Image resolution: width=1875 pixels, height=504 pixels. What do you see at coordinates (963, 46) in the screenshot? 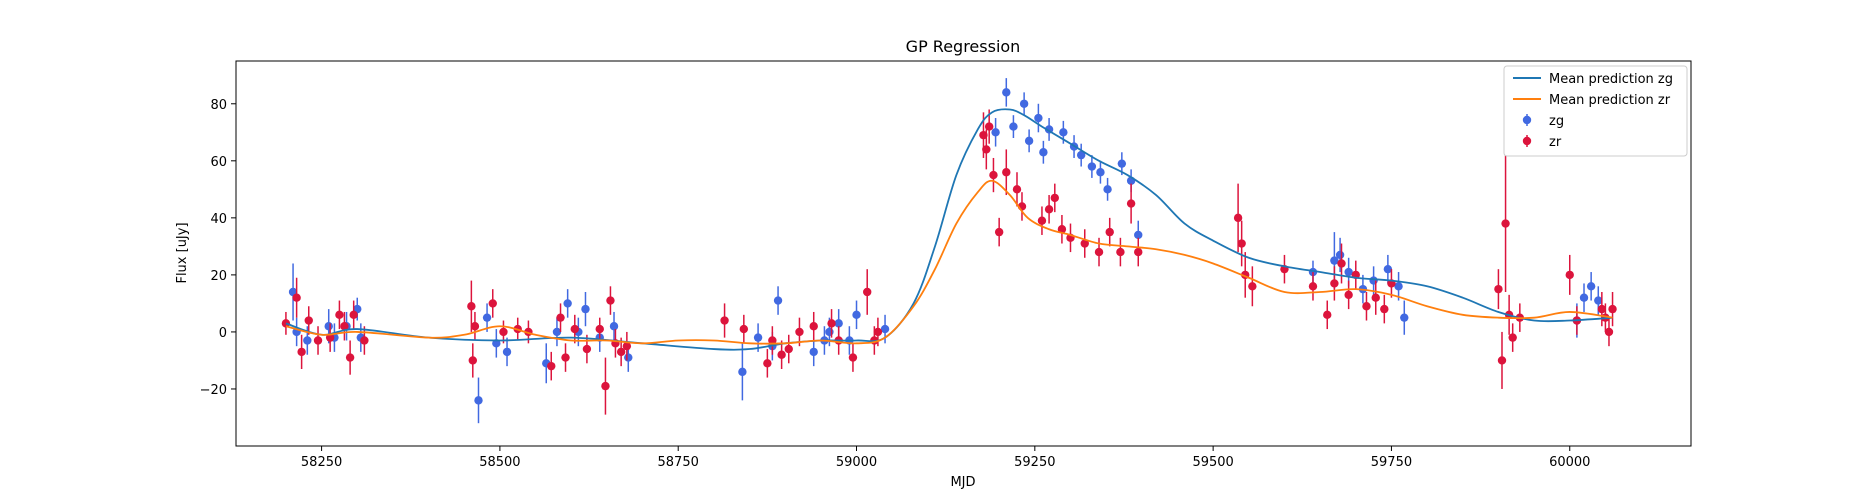
I see `chart-title: GP Regression` at bounding box center [963, 46].